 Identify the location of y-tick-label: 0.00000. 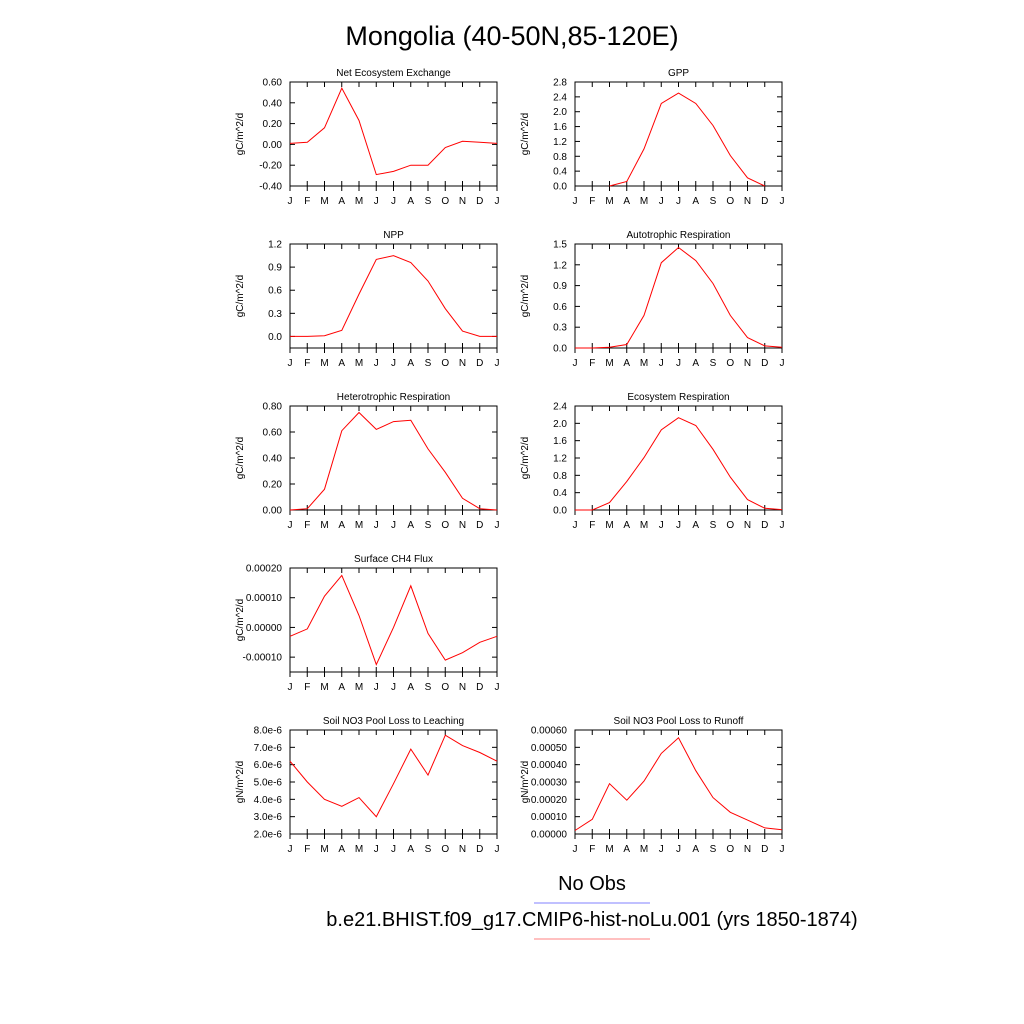
(264, 628).